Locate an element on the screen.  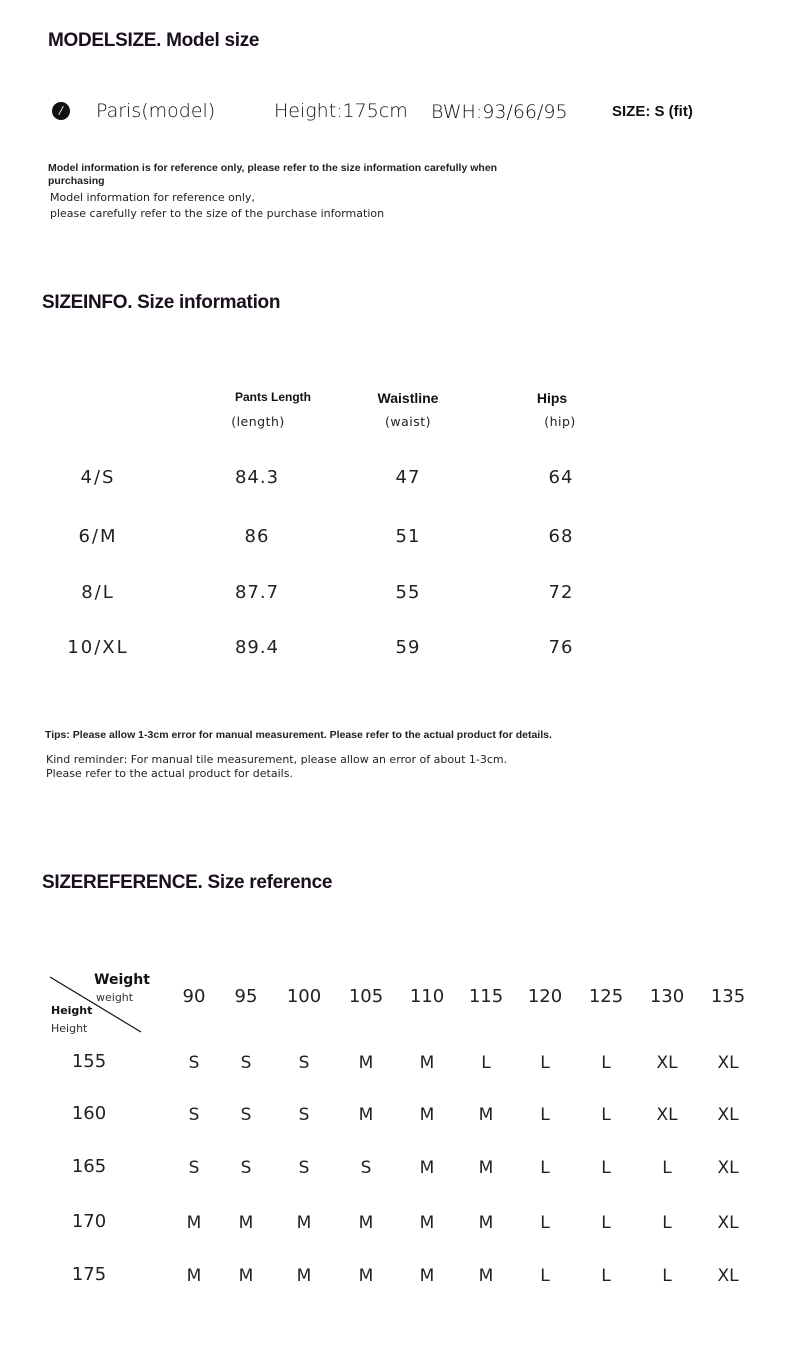
weight-header: 115 is located at coordinates (486, 996).